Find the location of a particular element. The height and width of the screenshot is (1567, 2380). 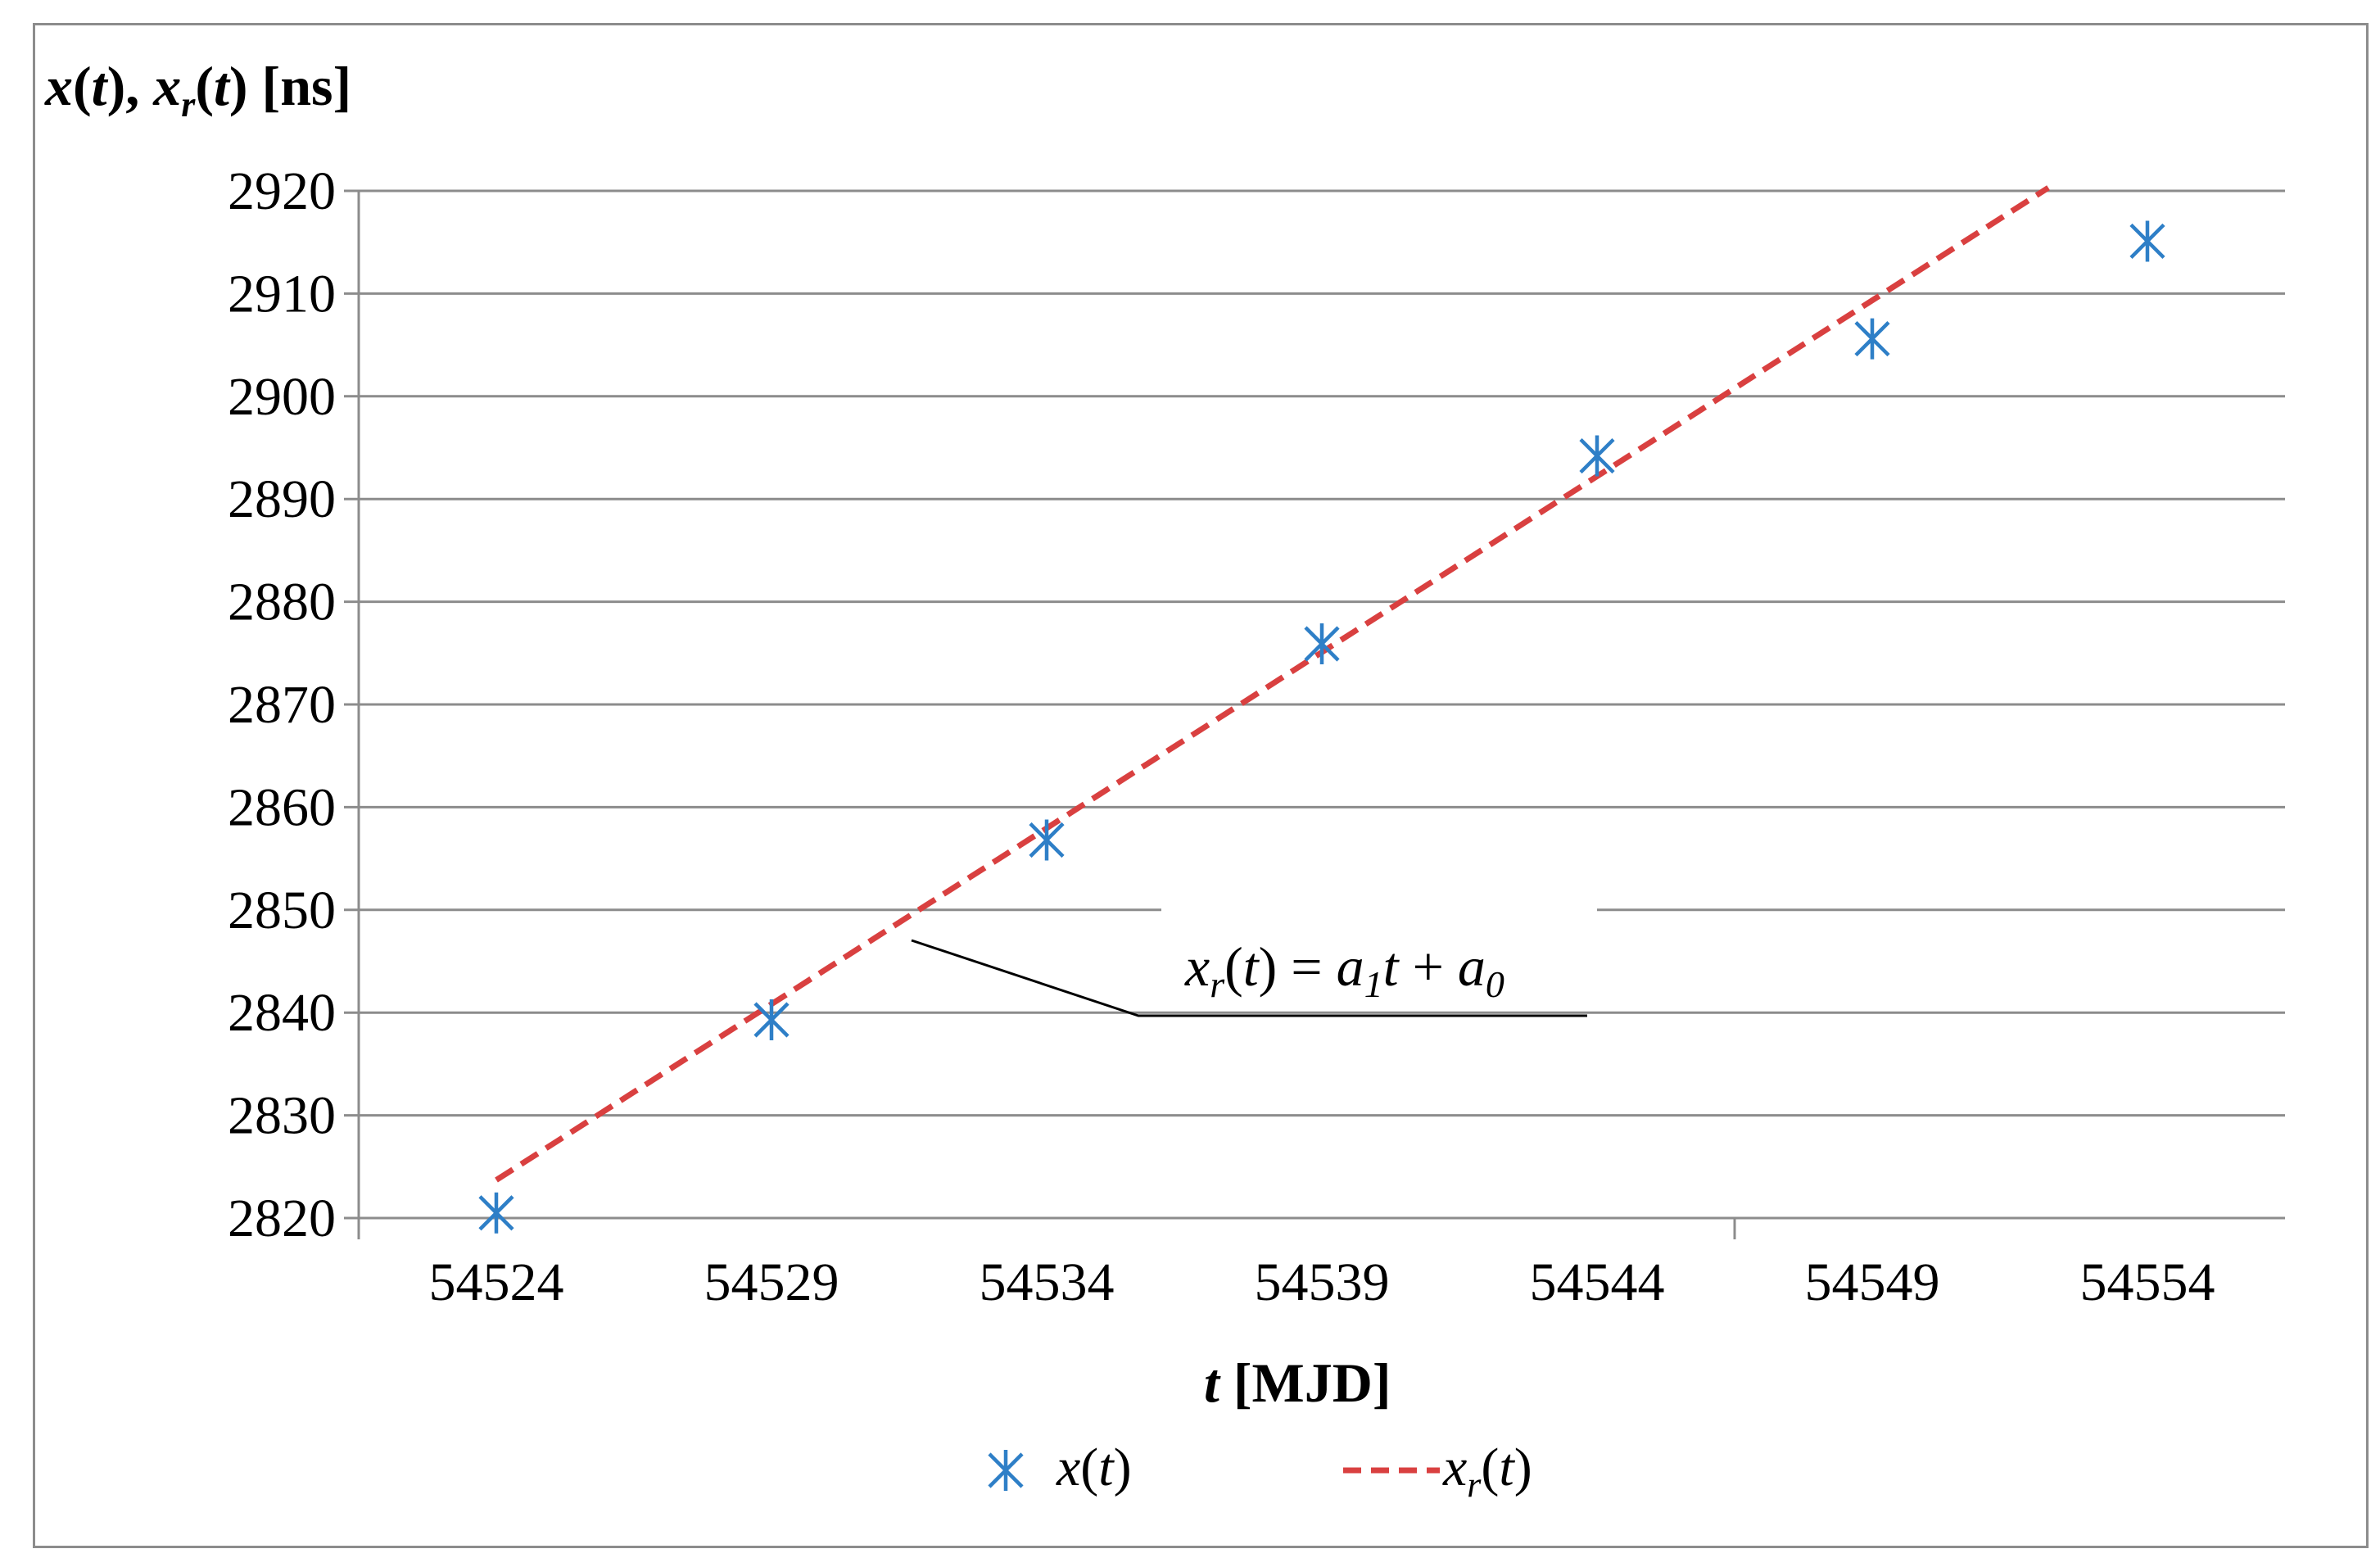

legend-asterisk-marker is located at coordinates (1006, 1470).